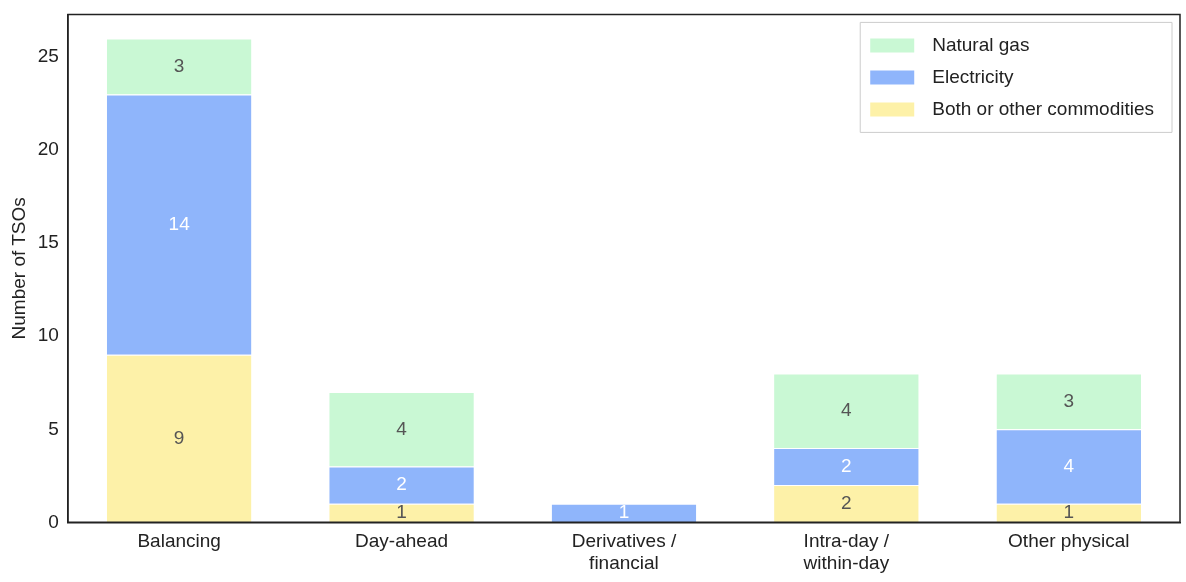 The height and width of the screenshot is (582, 1186). Describe the element at coordinates (179, 541) in the screenshot. I see `x-tick-label: Balancing` at that location.